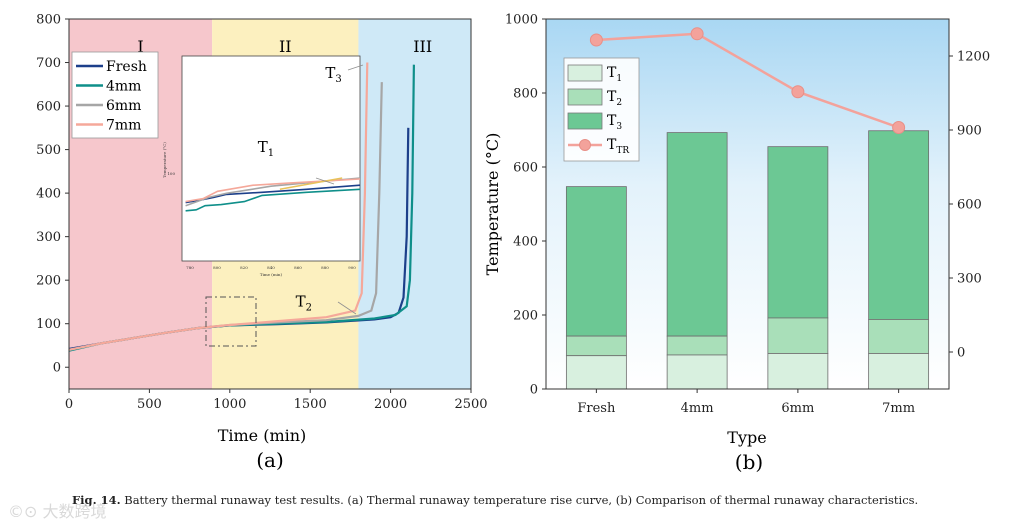  Describe the element at coordinates (271, 274) in the screenshot. I see `inset-x-axis-label: Time (min)` at that location.